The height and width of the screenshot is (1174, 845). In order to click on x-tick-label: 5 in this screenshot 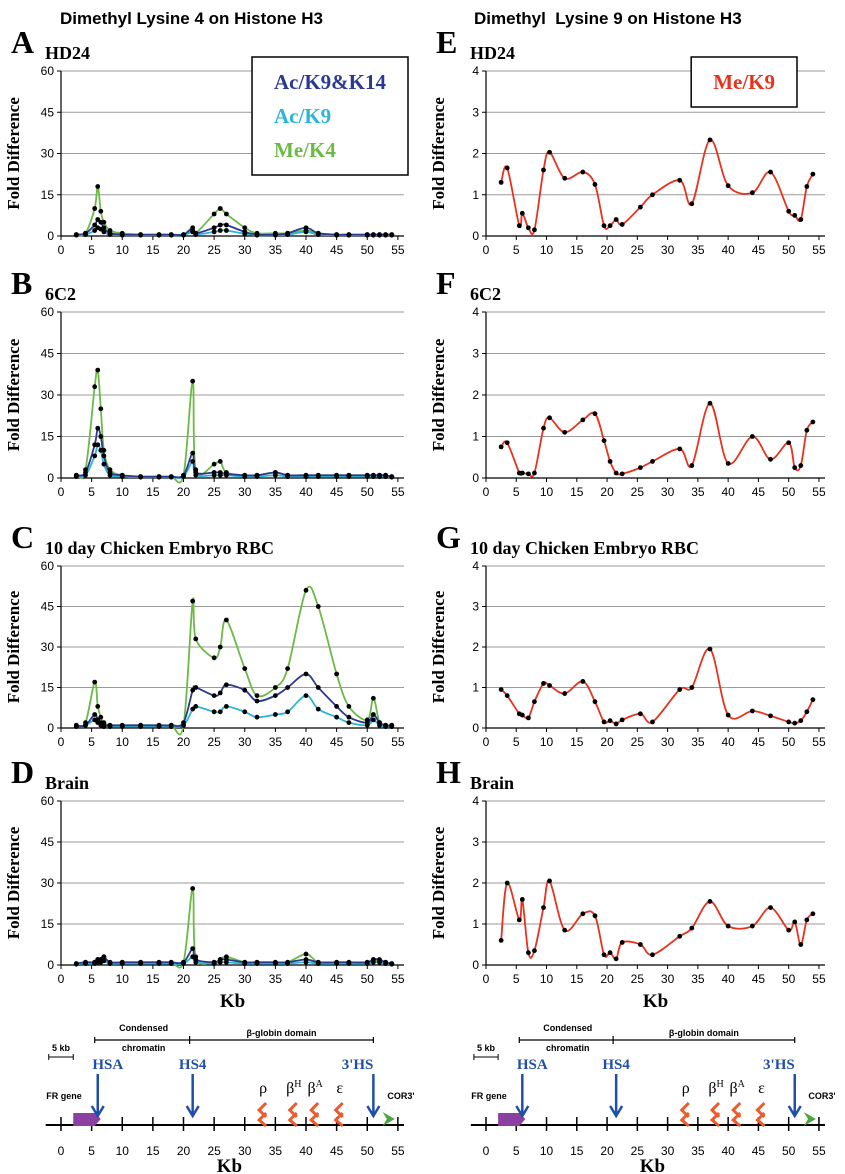, I will do `click(516, 742)`.